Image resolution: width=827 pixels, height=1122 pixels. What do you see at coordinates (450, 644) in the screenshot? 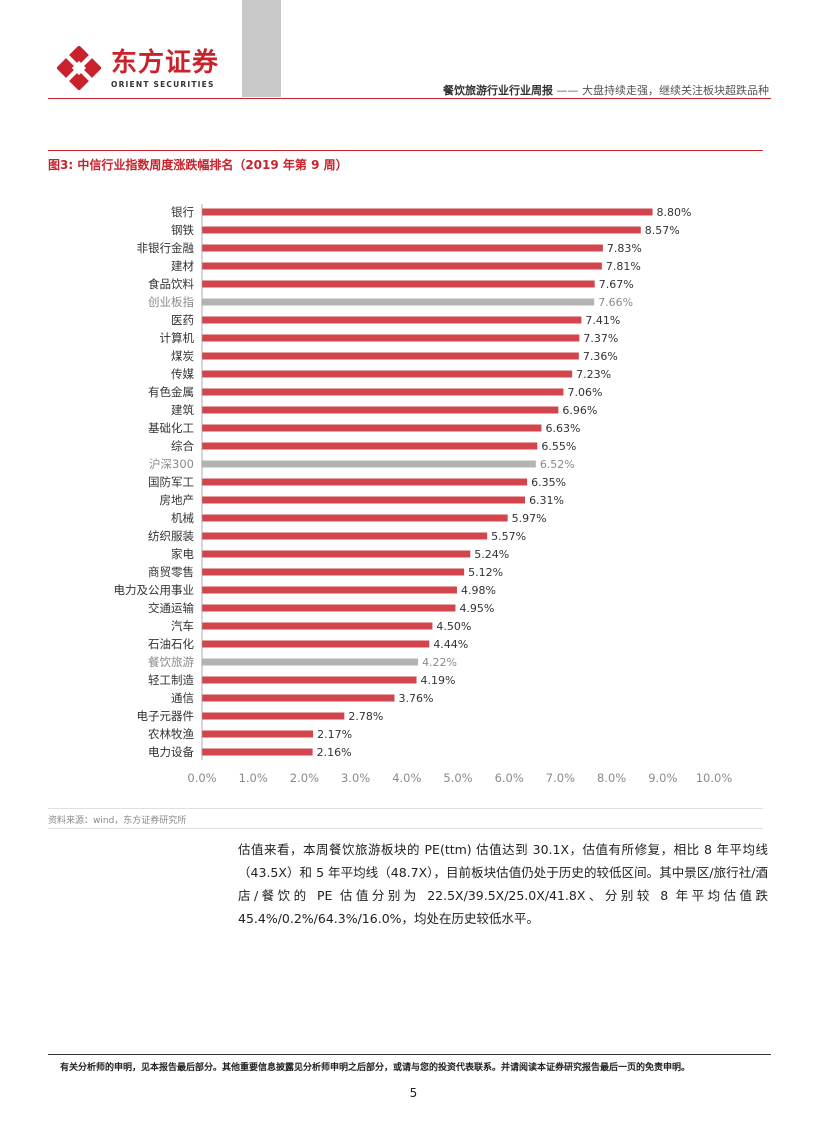
I see `data-label: 4.44%` at bounding box center [450, 644].